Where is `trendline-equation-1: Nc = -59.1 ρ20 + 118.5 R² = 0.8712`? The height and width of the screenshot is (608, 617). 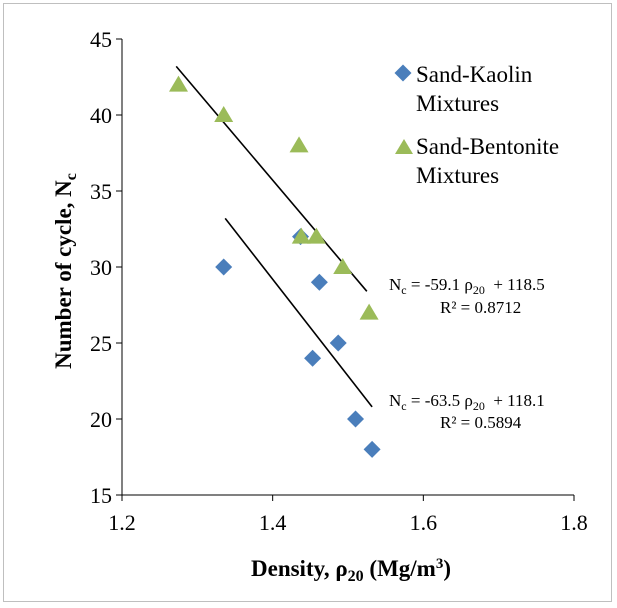 trendline-equation-1: Nc = -59.1 ρ20 + 118.5 R² = 0.8712 is located at coordinates (467, 296).